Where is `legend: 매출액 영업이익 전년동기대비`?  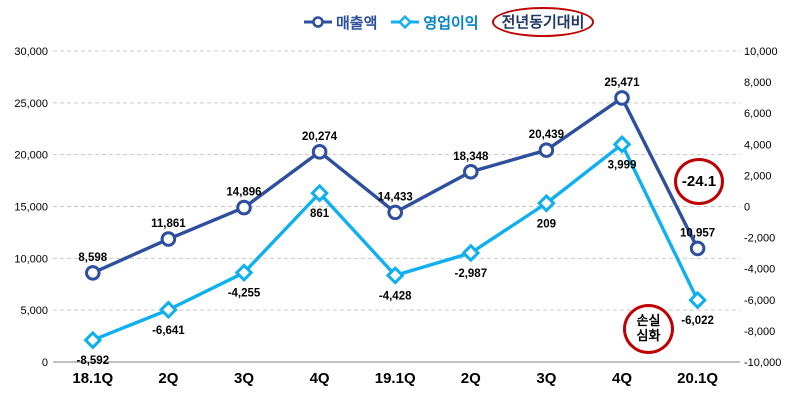
legend: 매출액 영업이익 전년동기대비 is located at coordinates (449, 22).